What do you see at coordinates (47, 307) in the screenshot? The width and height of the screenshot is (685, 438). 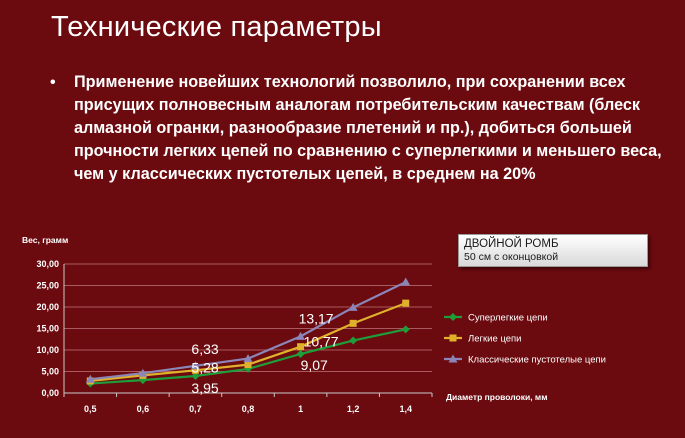 I see `y-tick-label: 20,00` at bounding box center [47, 307].